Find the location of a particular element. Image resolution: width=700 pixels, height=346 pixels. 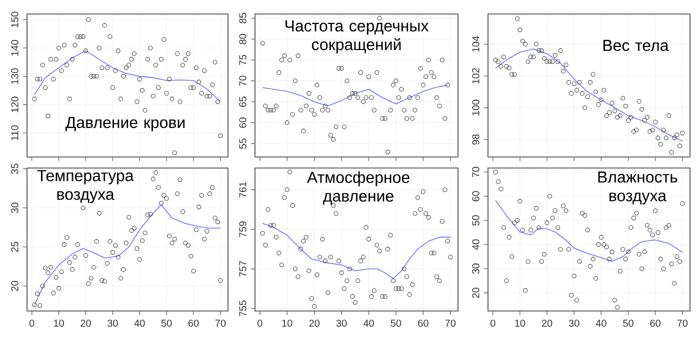

y-tick-label: 75 is located at coordinates (242, 60).